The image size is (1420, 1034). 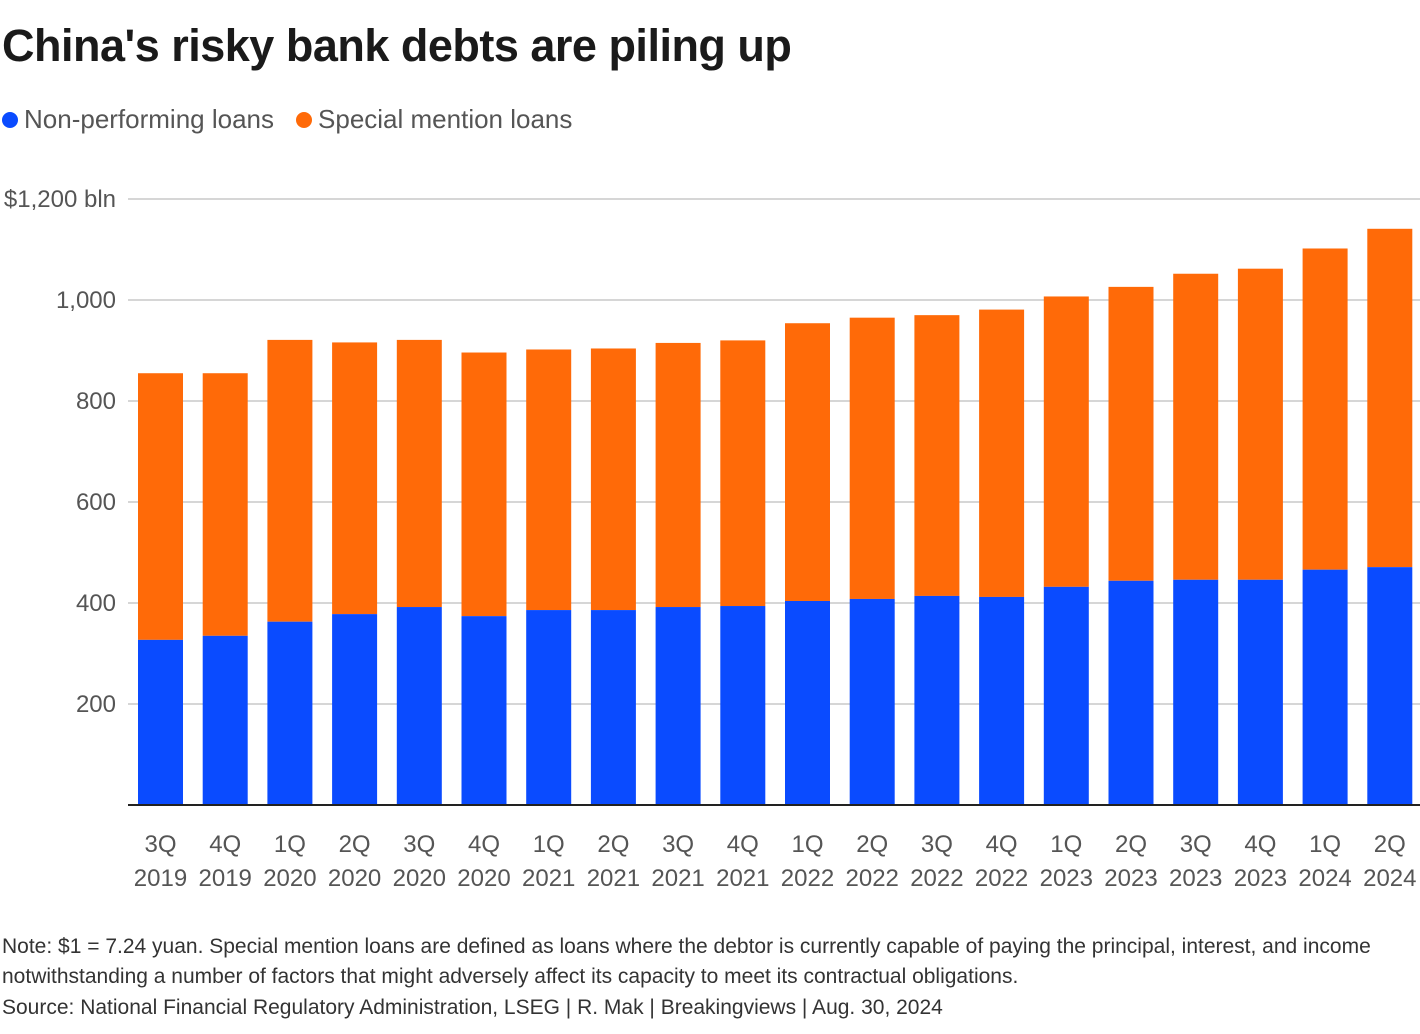 I want to click on legend-label-special-mention: Special mention loans, so click(x=445, y=119).